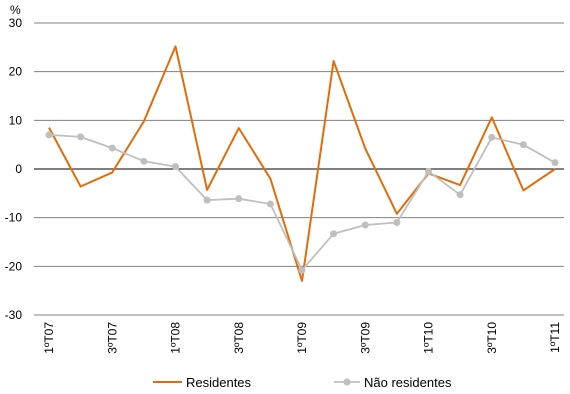 The image size is (570, 394). What do you see at coordinates (16, 23) in the screenshot?
I see `y-tick-label: 30` at bounding box center [16, 23].